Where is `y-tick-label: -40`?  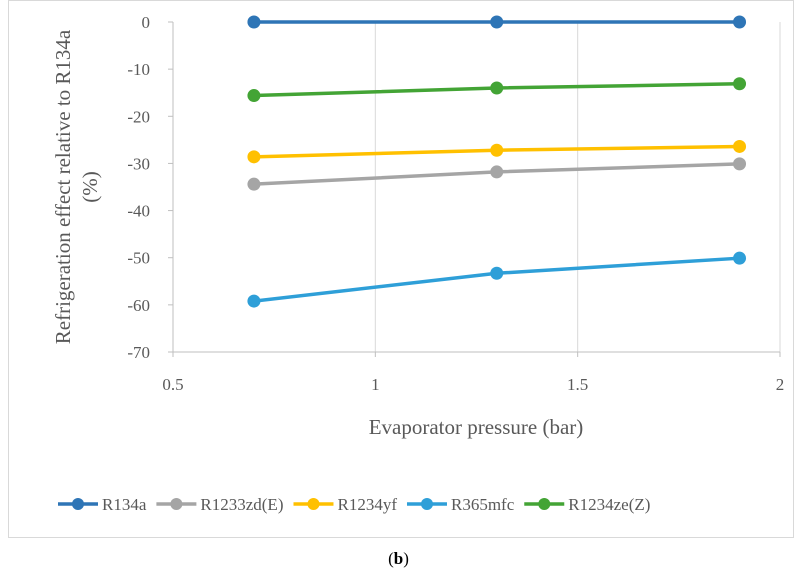 y-tick-label: -40 is located at coordinates (138, 211).